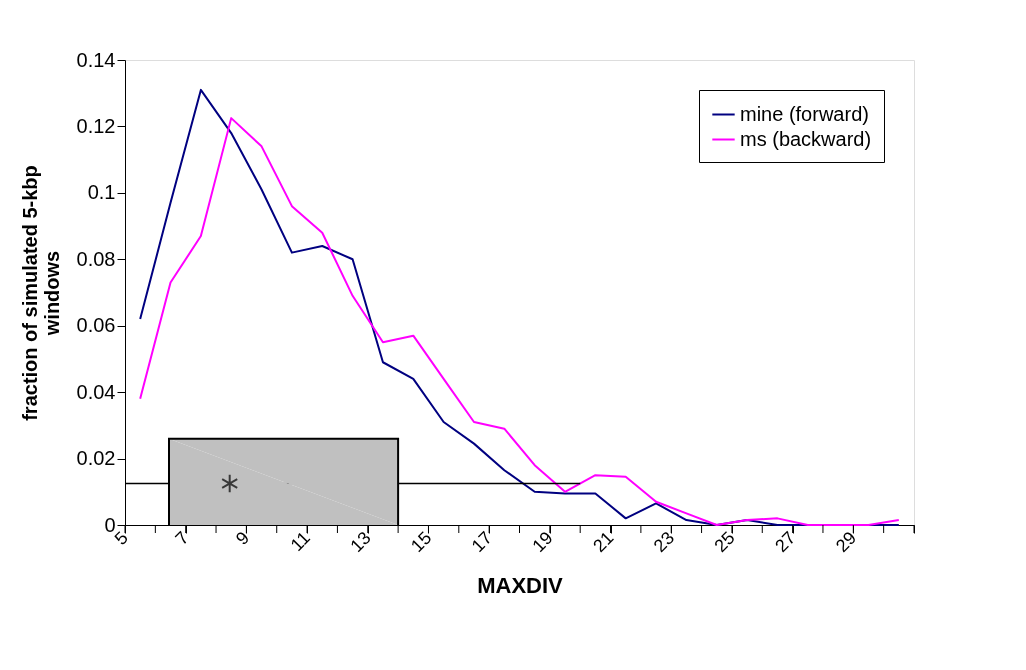 Image resolution: width=1026 pixels, height=670 pixels. Describe the element at coordinates (785, 542) in the screenshot. I see `x-tick-label: 27` at that location.